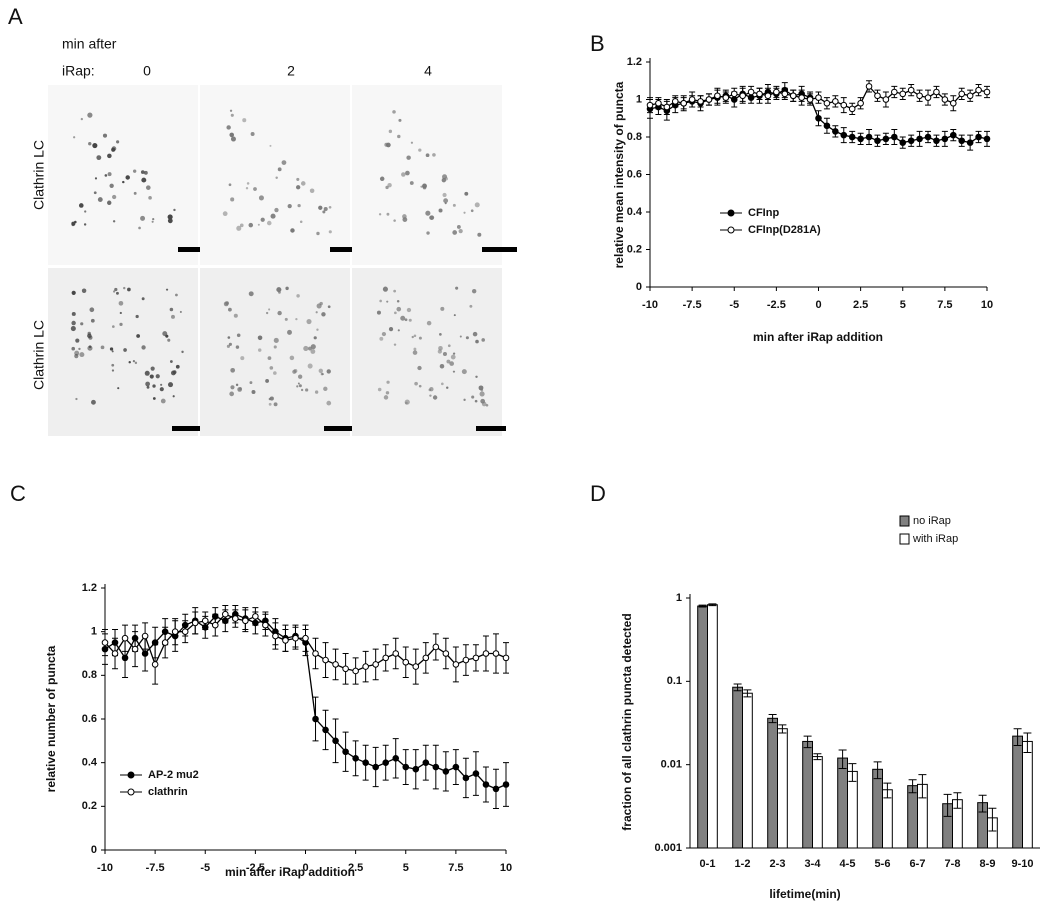 The width and height of the screenshot is (1050, 913). Describe the element at coordinates (650, 305) in the screenshot. I see `x-tick-label: -10` at that location.